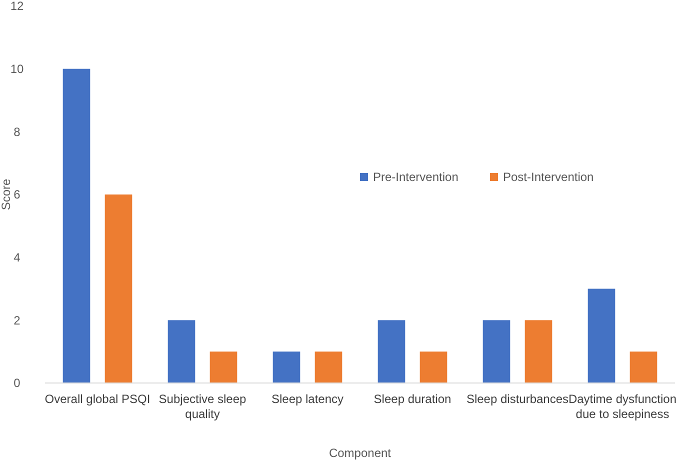 This screenshot has height=465, width=685. I want to click on y-tick-label: 6, so click(17, 195).